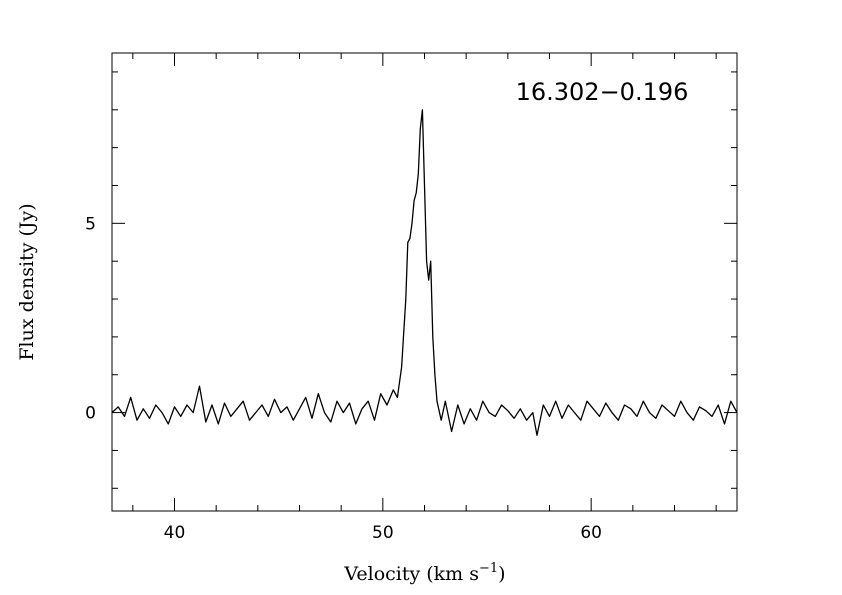 The image size is (842, 595). I want to click on y-tick-label: 5, so click(90, 224).